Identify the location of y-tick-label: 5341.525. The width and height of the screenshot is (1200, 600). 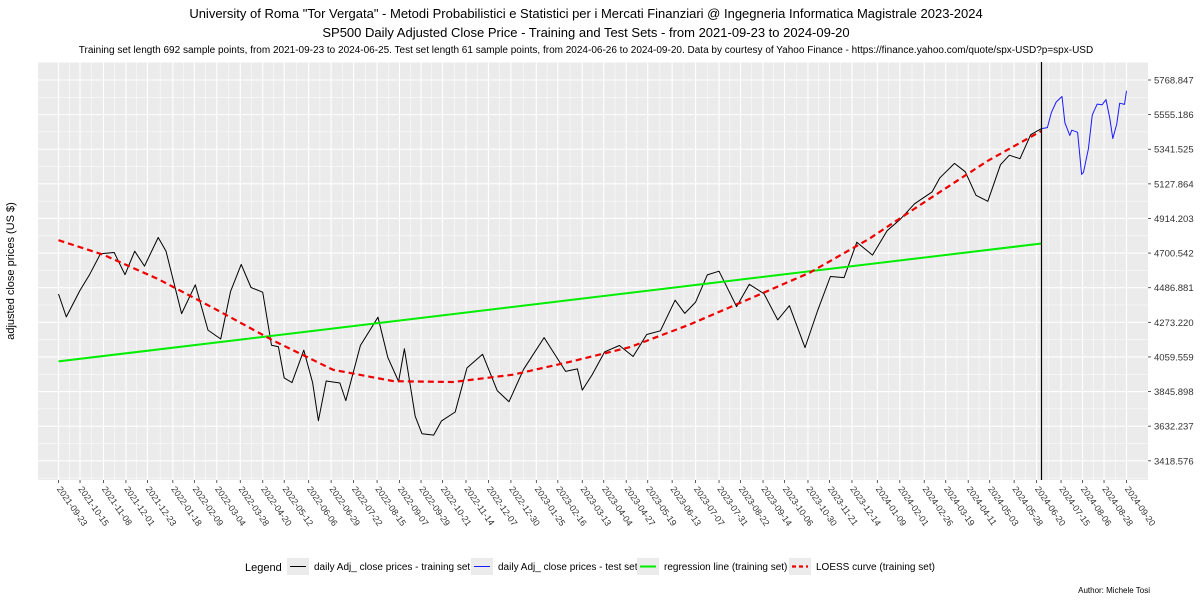
(1174, 150).